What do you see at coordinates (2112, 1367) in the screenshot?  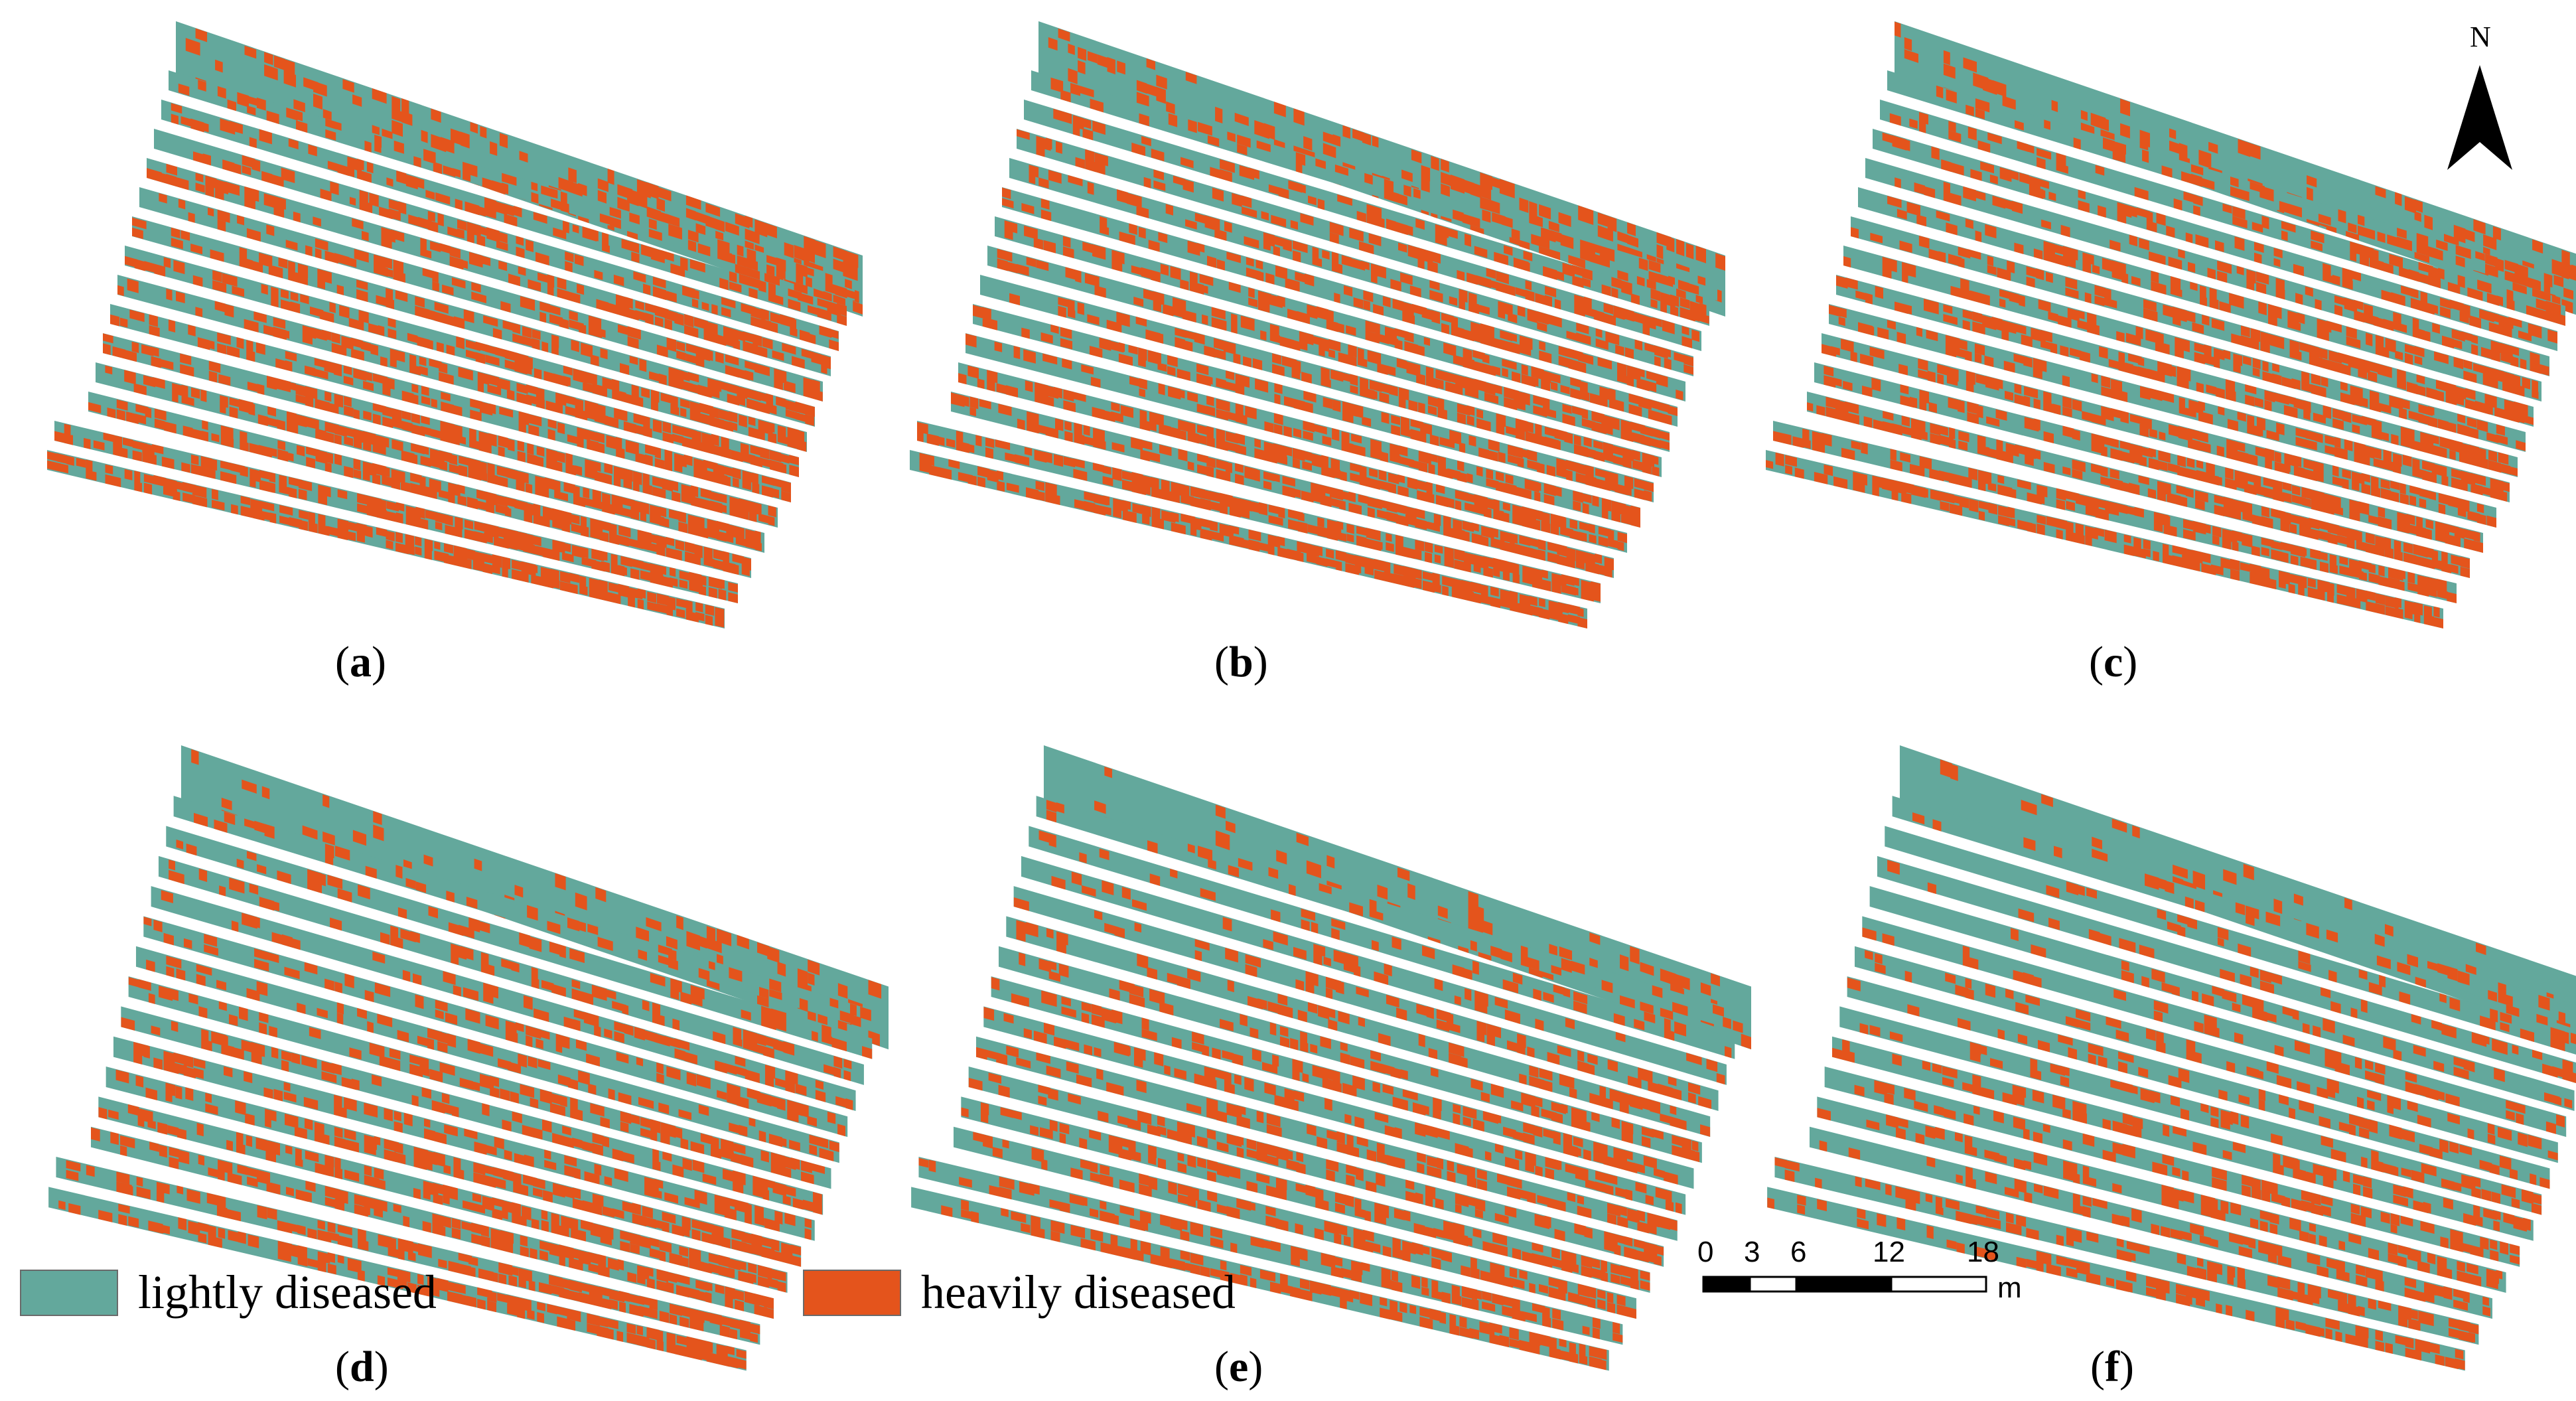 I see `panel-label-f: (f)` at bounding box center [2112, 1367].